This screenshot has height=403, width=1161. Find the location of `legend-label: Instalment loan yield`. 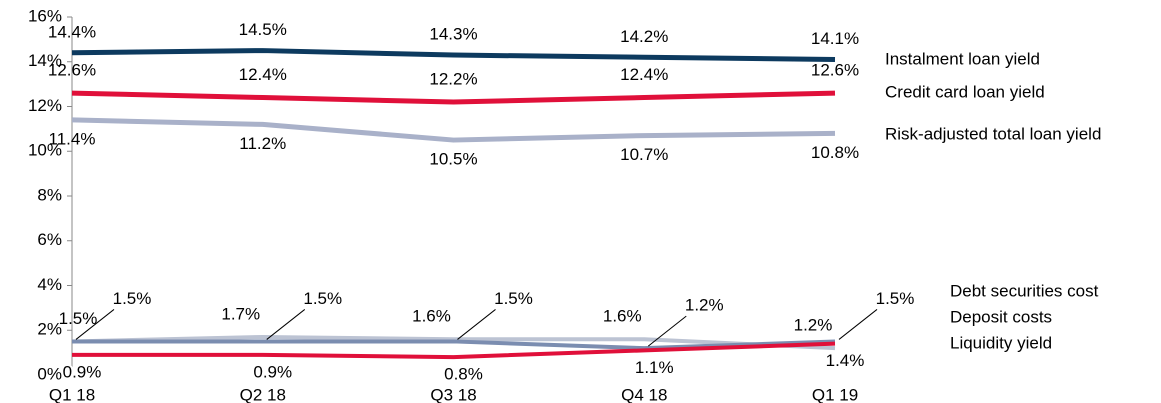

legend-label: Instalment loan yield is located at coordinates (962, 58).